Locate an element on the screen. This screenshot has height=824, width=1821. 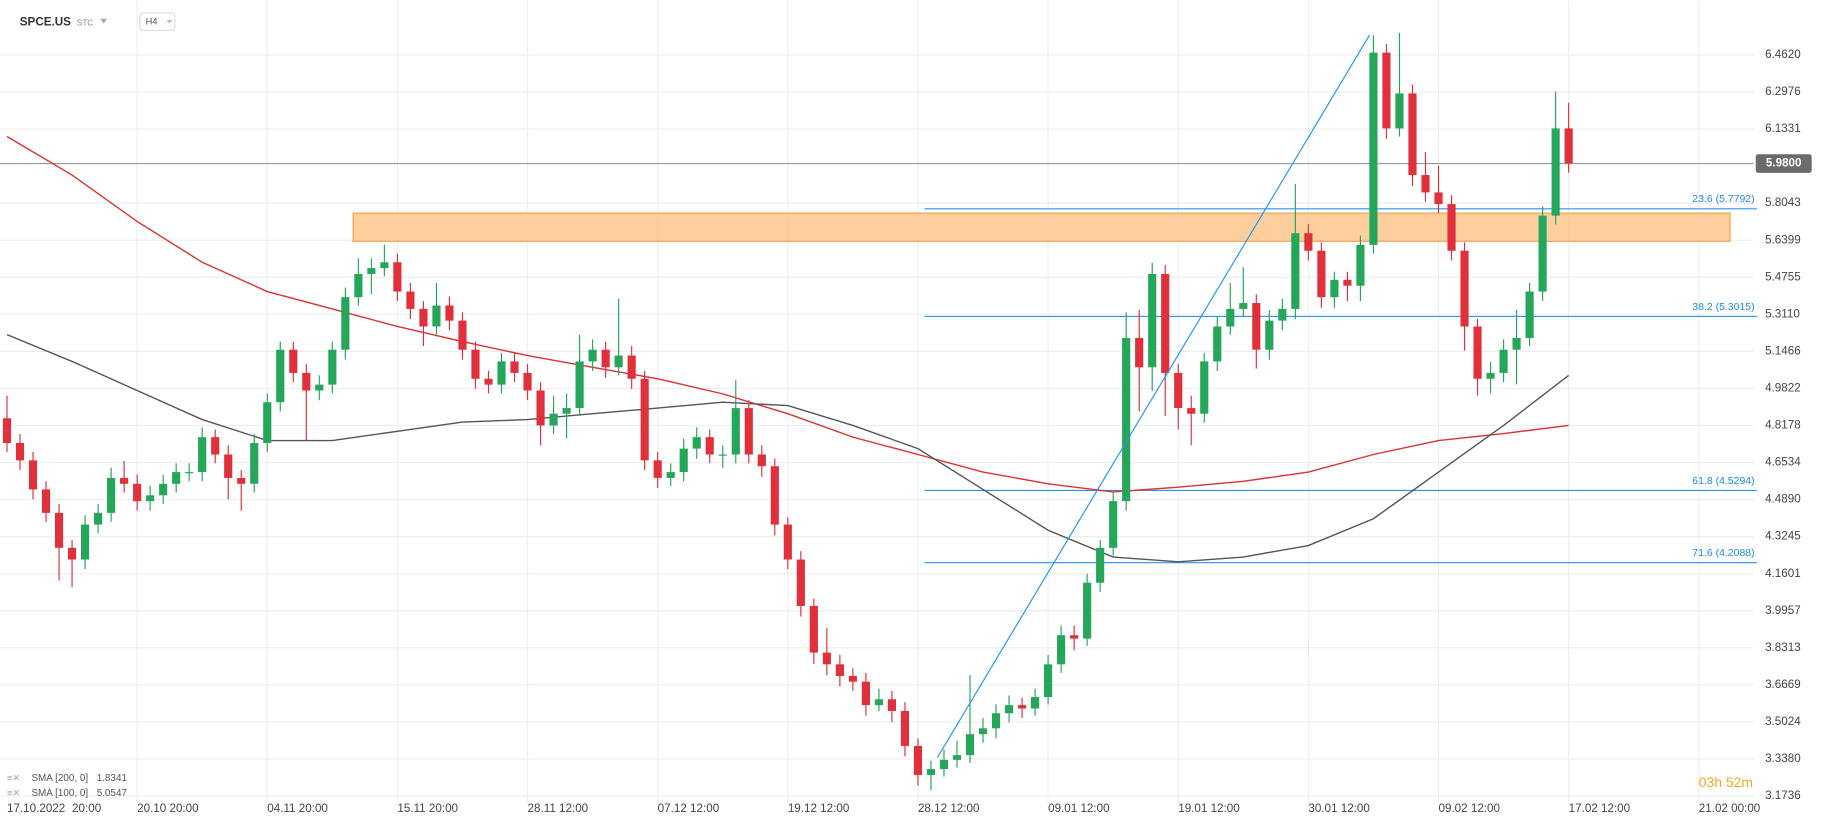
symbol-tag: STC is located at coordinates (85, 23).